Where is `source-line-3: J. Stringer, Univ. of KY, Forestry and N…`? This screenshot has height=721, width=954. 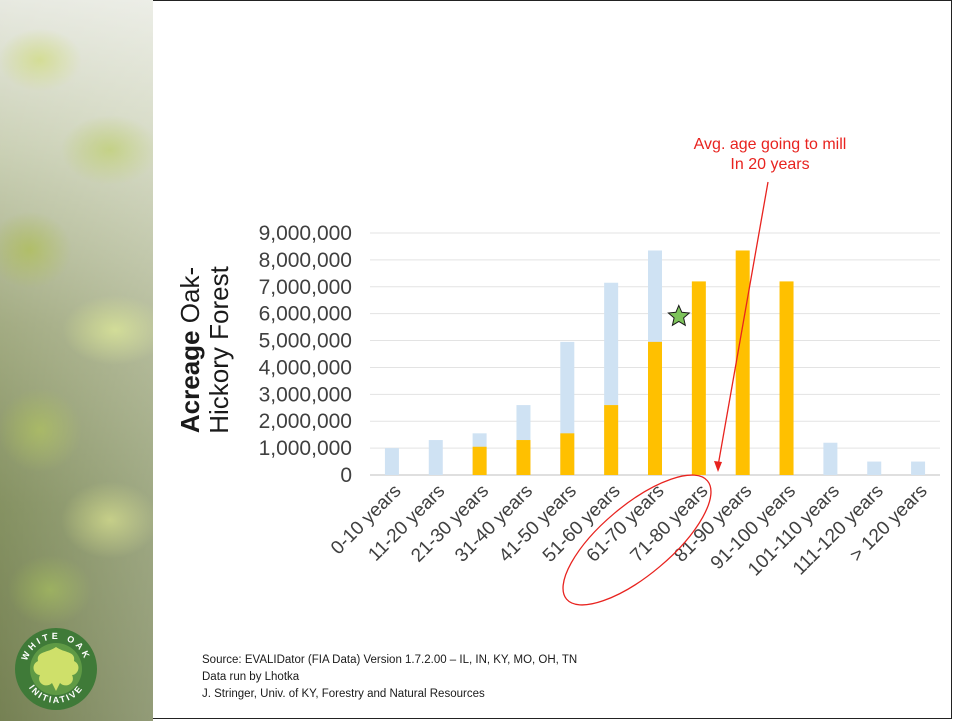 source-line-3: J. Stringer, Univ. of KY, Forestry and N… is located at coordinates (343, 694).